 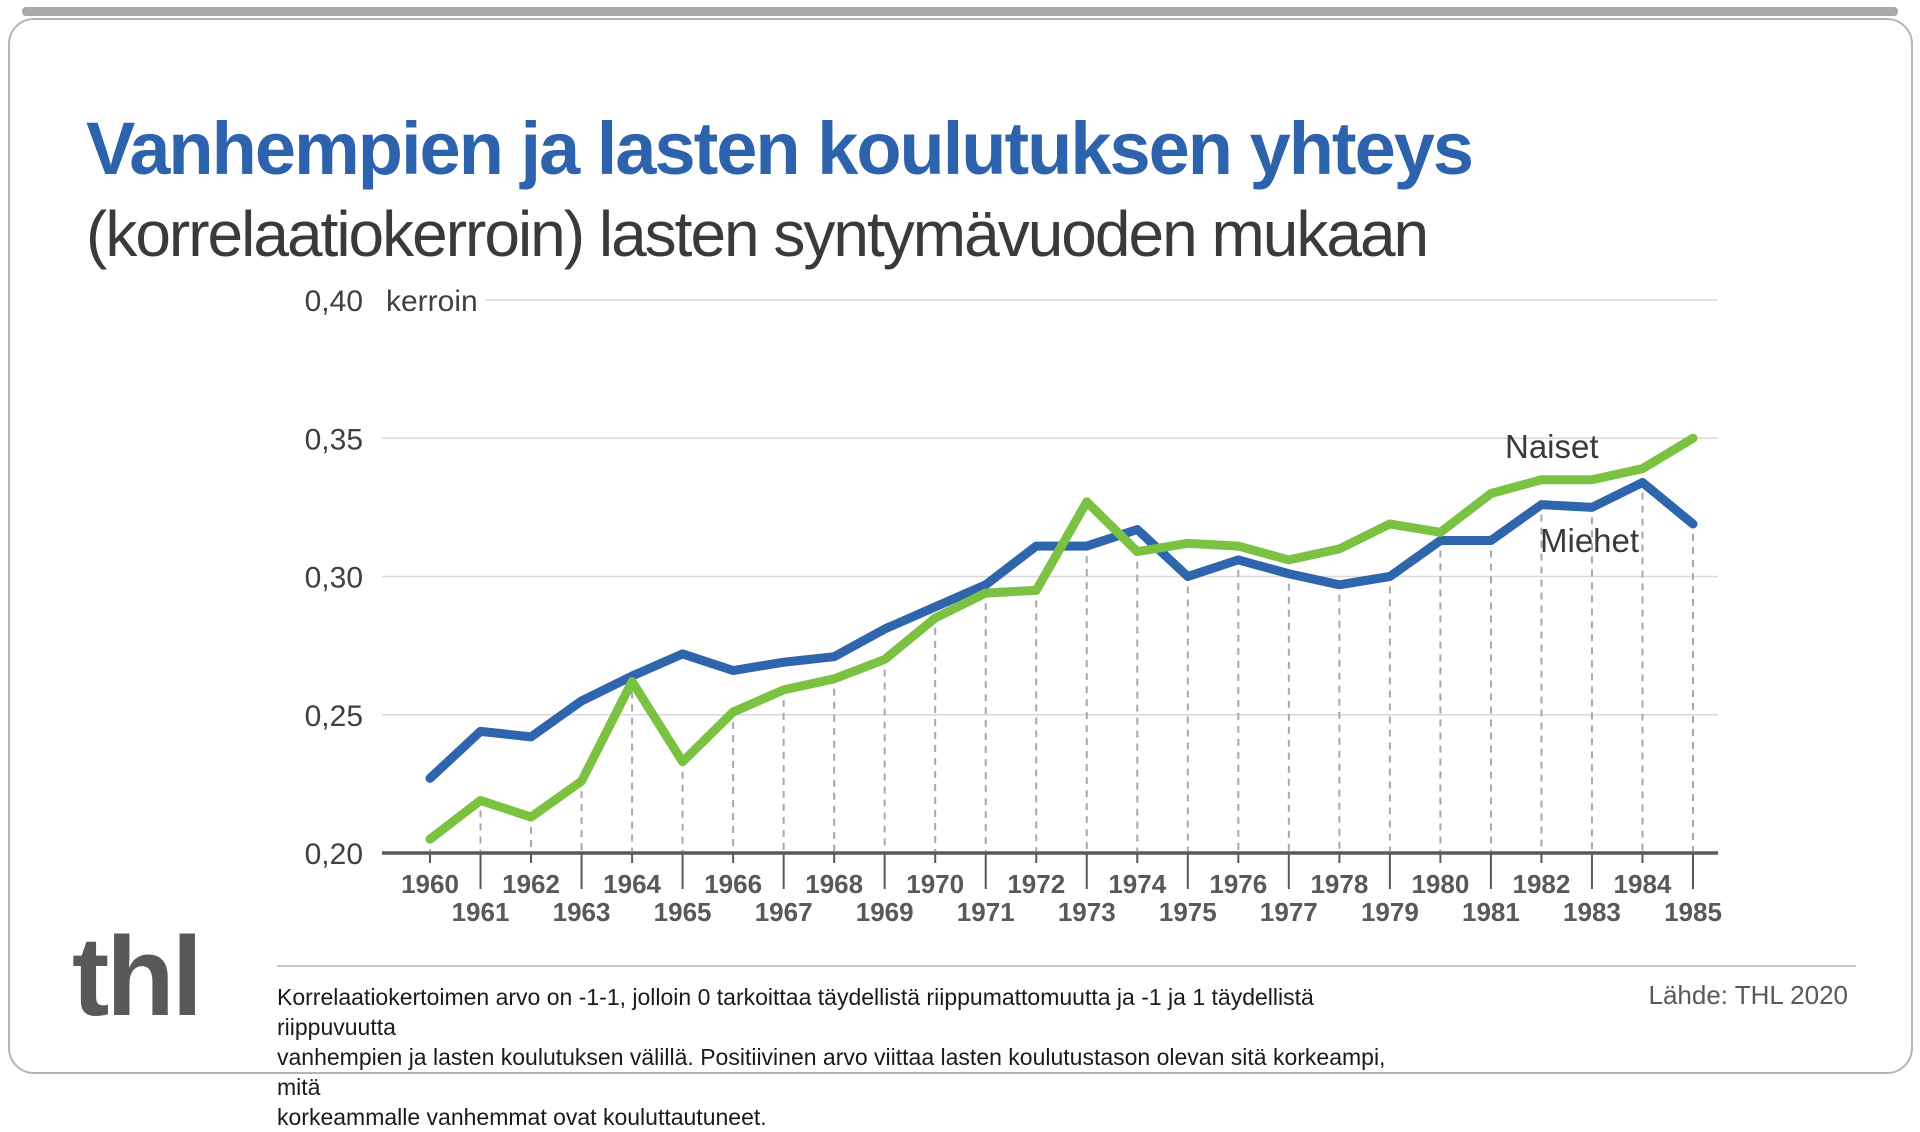 I want to click on y-tick-label: 0,25, so click(x=334, y=716).